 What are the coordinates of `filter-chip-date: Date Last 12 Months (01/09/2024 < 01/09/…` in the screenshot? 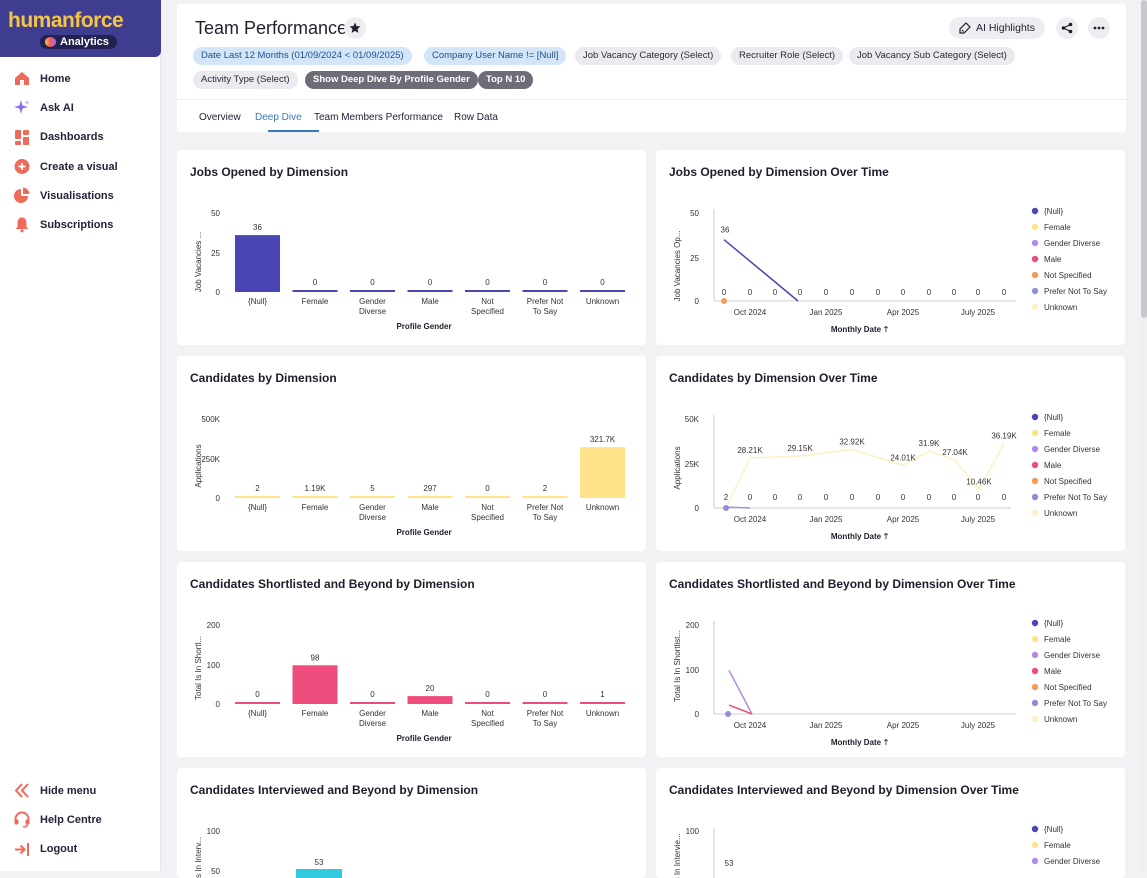 It's located at (302, 56).